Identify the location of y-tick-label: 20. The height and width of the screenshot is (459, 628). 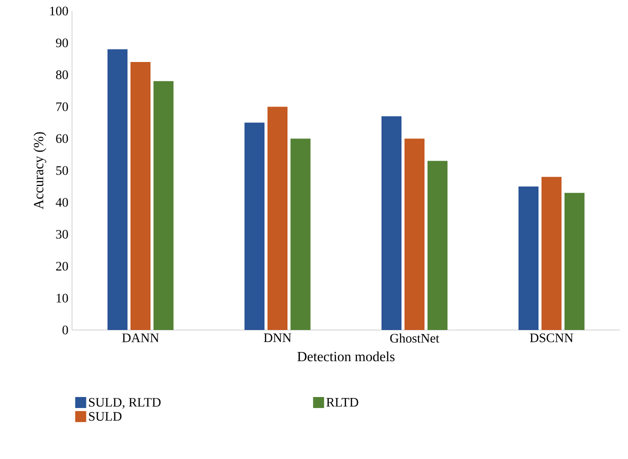
(62, 266).